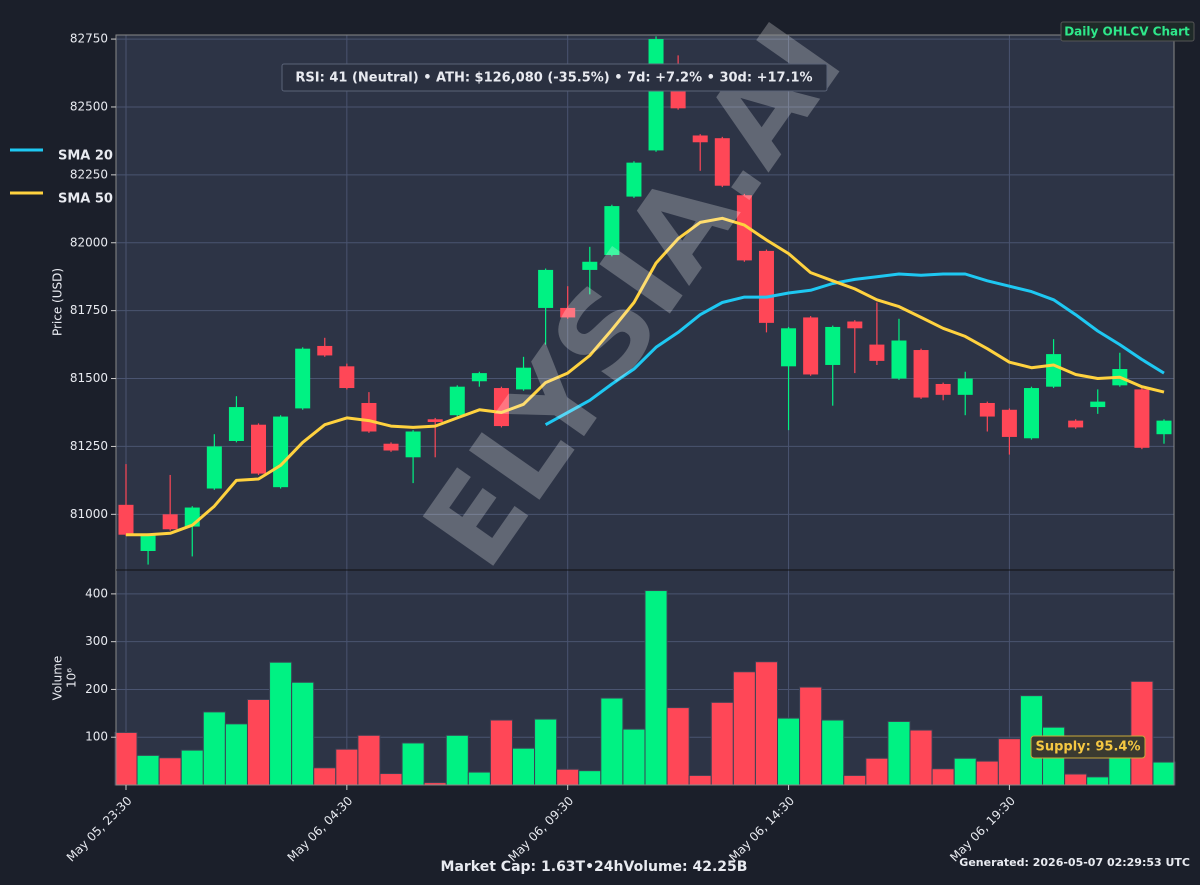 Image resolution: width=1200 pixels, height=885 pixels. What do you see at coordinates (89, 378) in the screenshot?
I see `y-tick-label: 81500` at bounding box center [89, 378].